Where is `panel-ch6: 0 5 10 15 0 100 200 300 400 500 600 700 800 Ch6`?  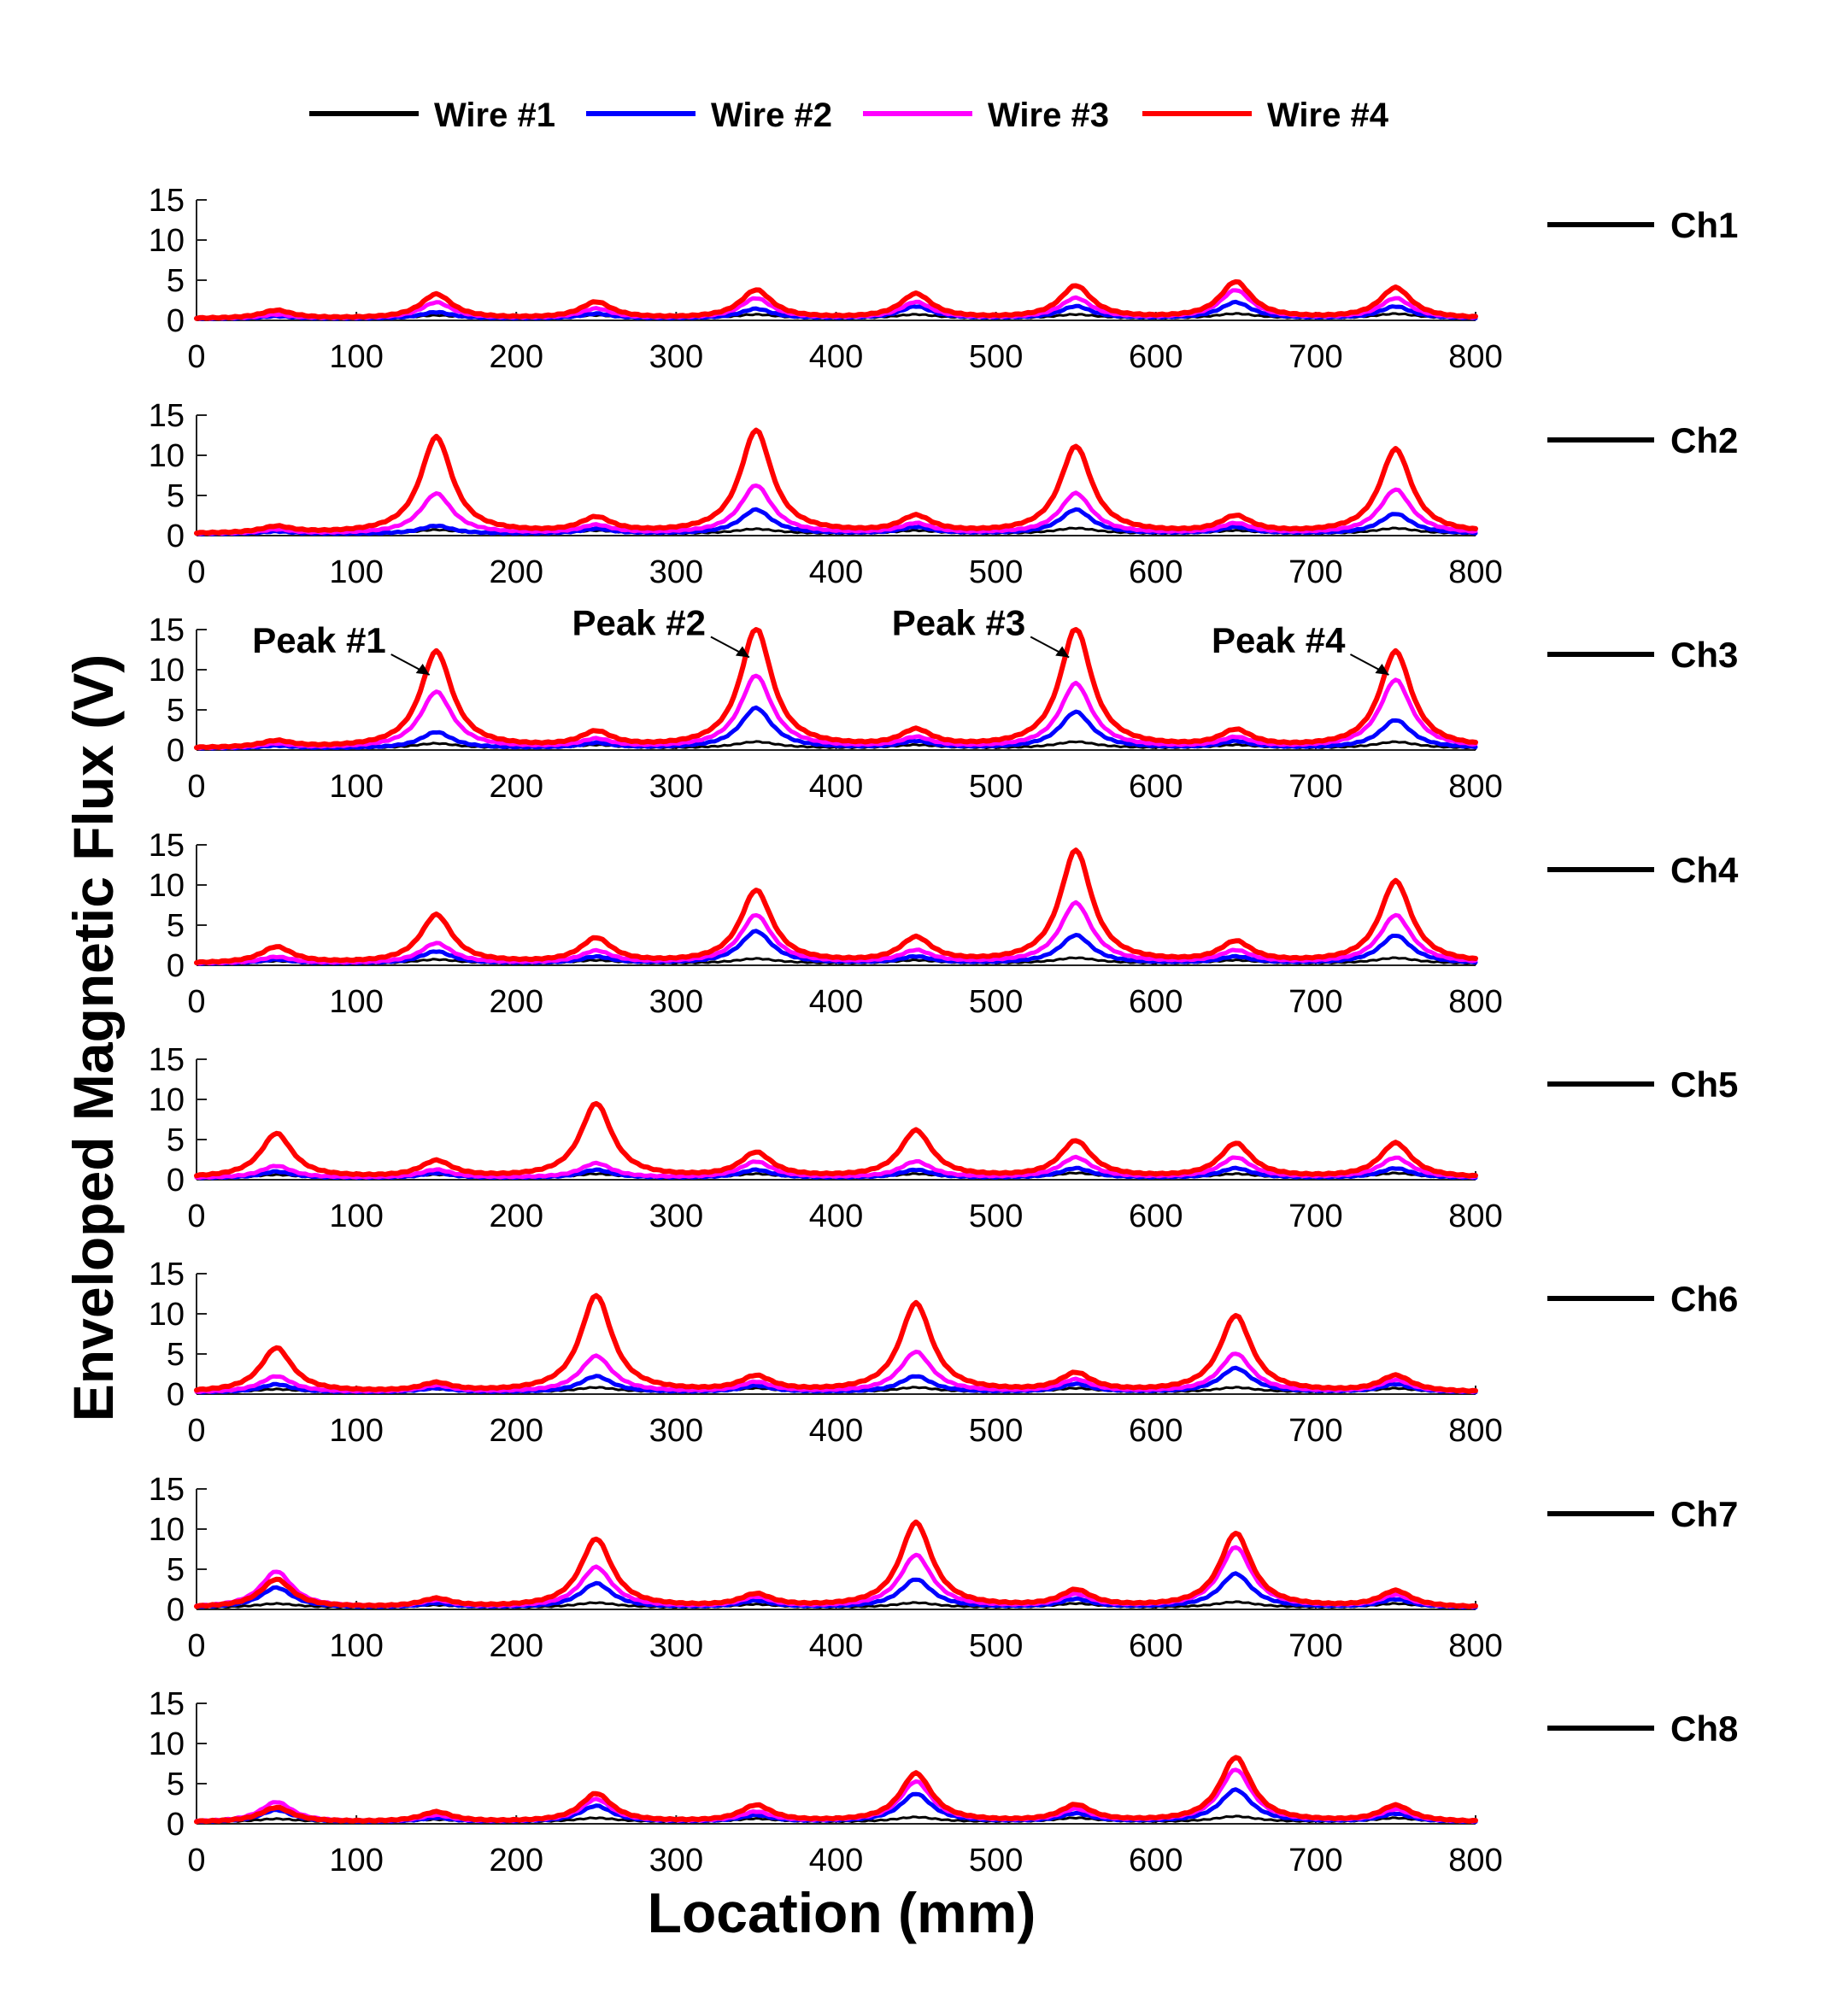 panel-ch6: 0 5 10 15 0 100 200 300 400 500 600 700 800 Ch6 is located at coordinates (944, 1353).